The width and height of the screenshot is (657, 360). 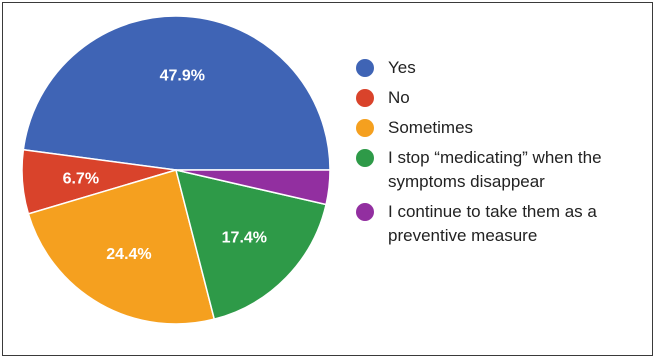 I want to click on slice-label-0: 47.9%, so click(x=182, y=76).